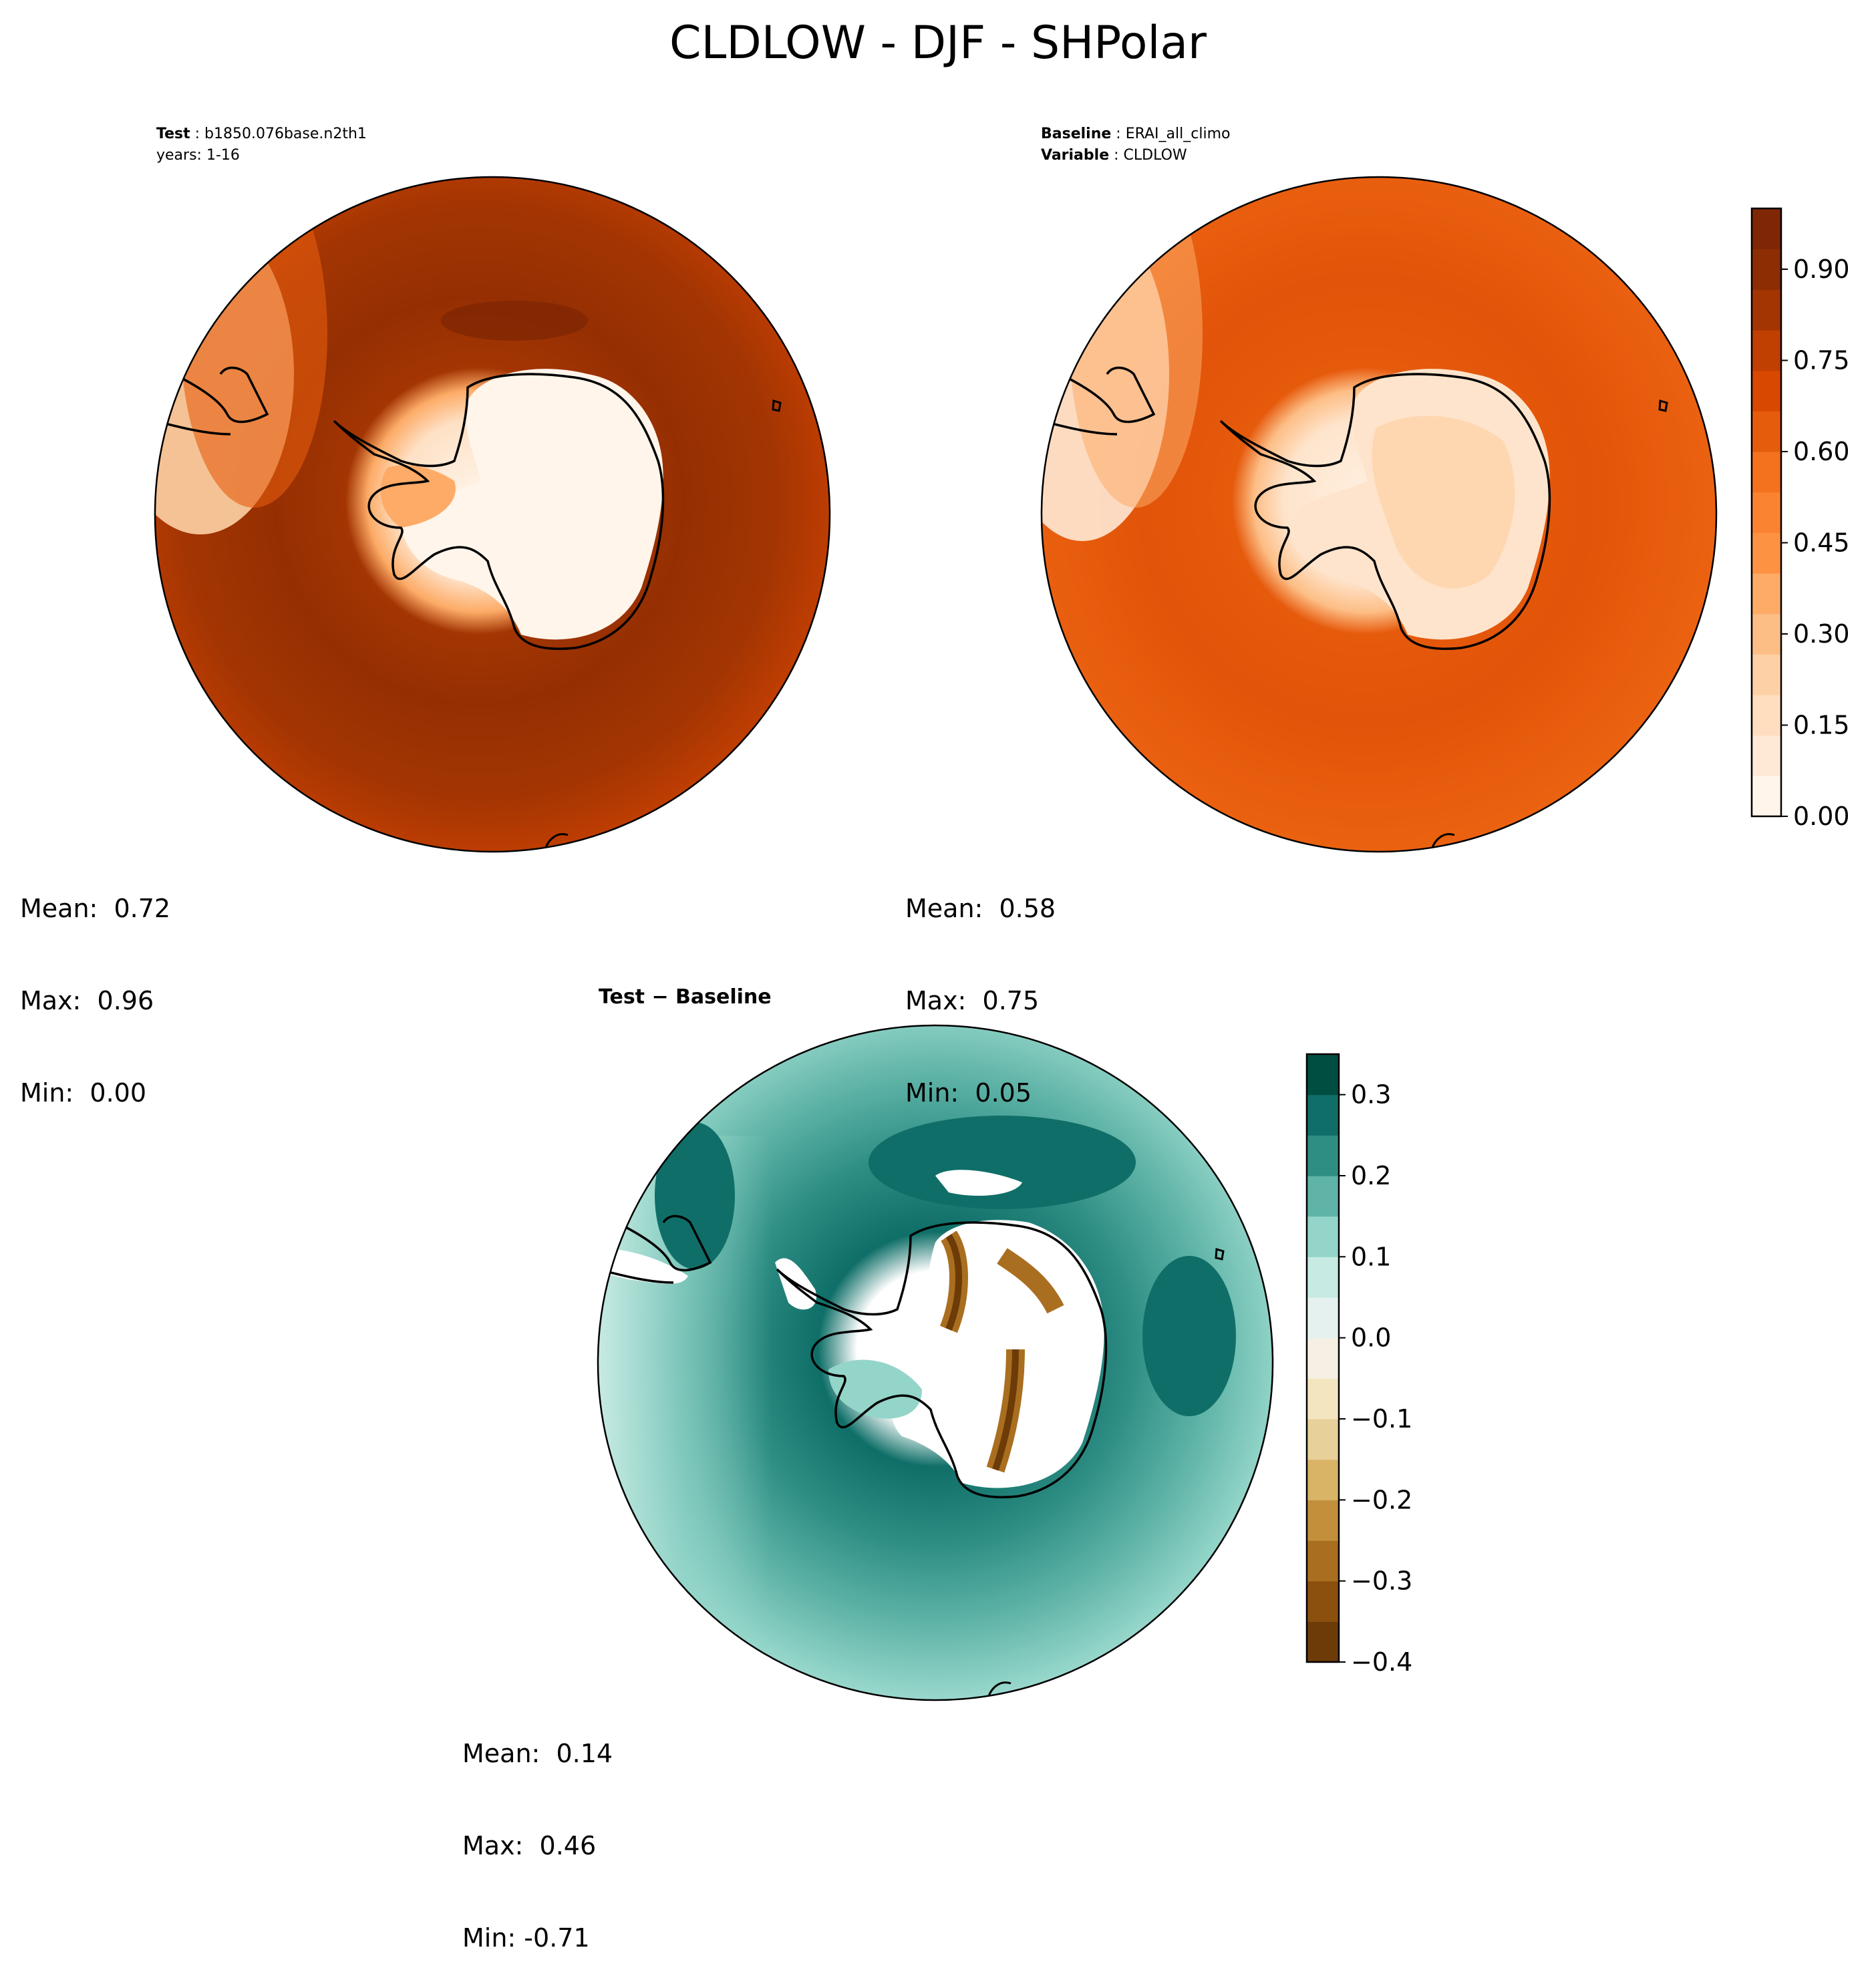 The height and width of the screenshot is (1984, 1876). I want to click on colorbar-brbg-tick-label: −0.2, so click(1381, 1500).